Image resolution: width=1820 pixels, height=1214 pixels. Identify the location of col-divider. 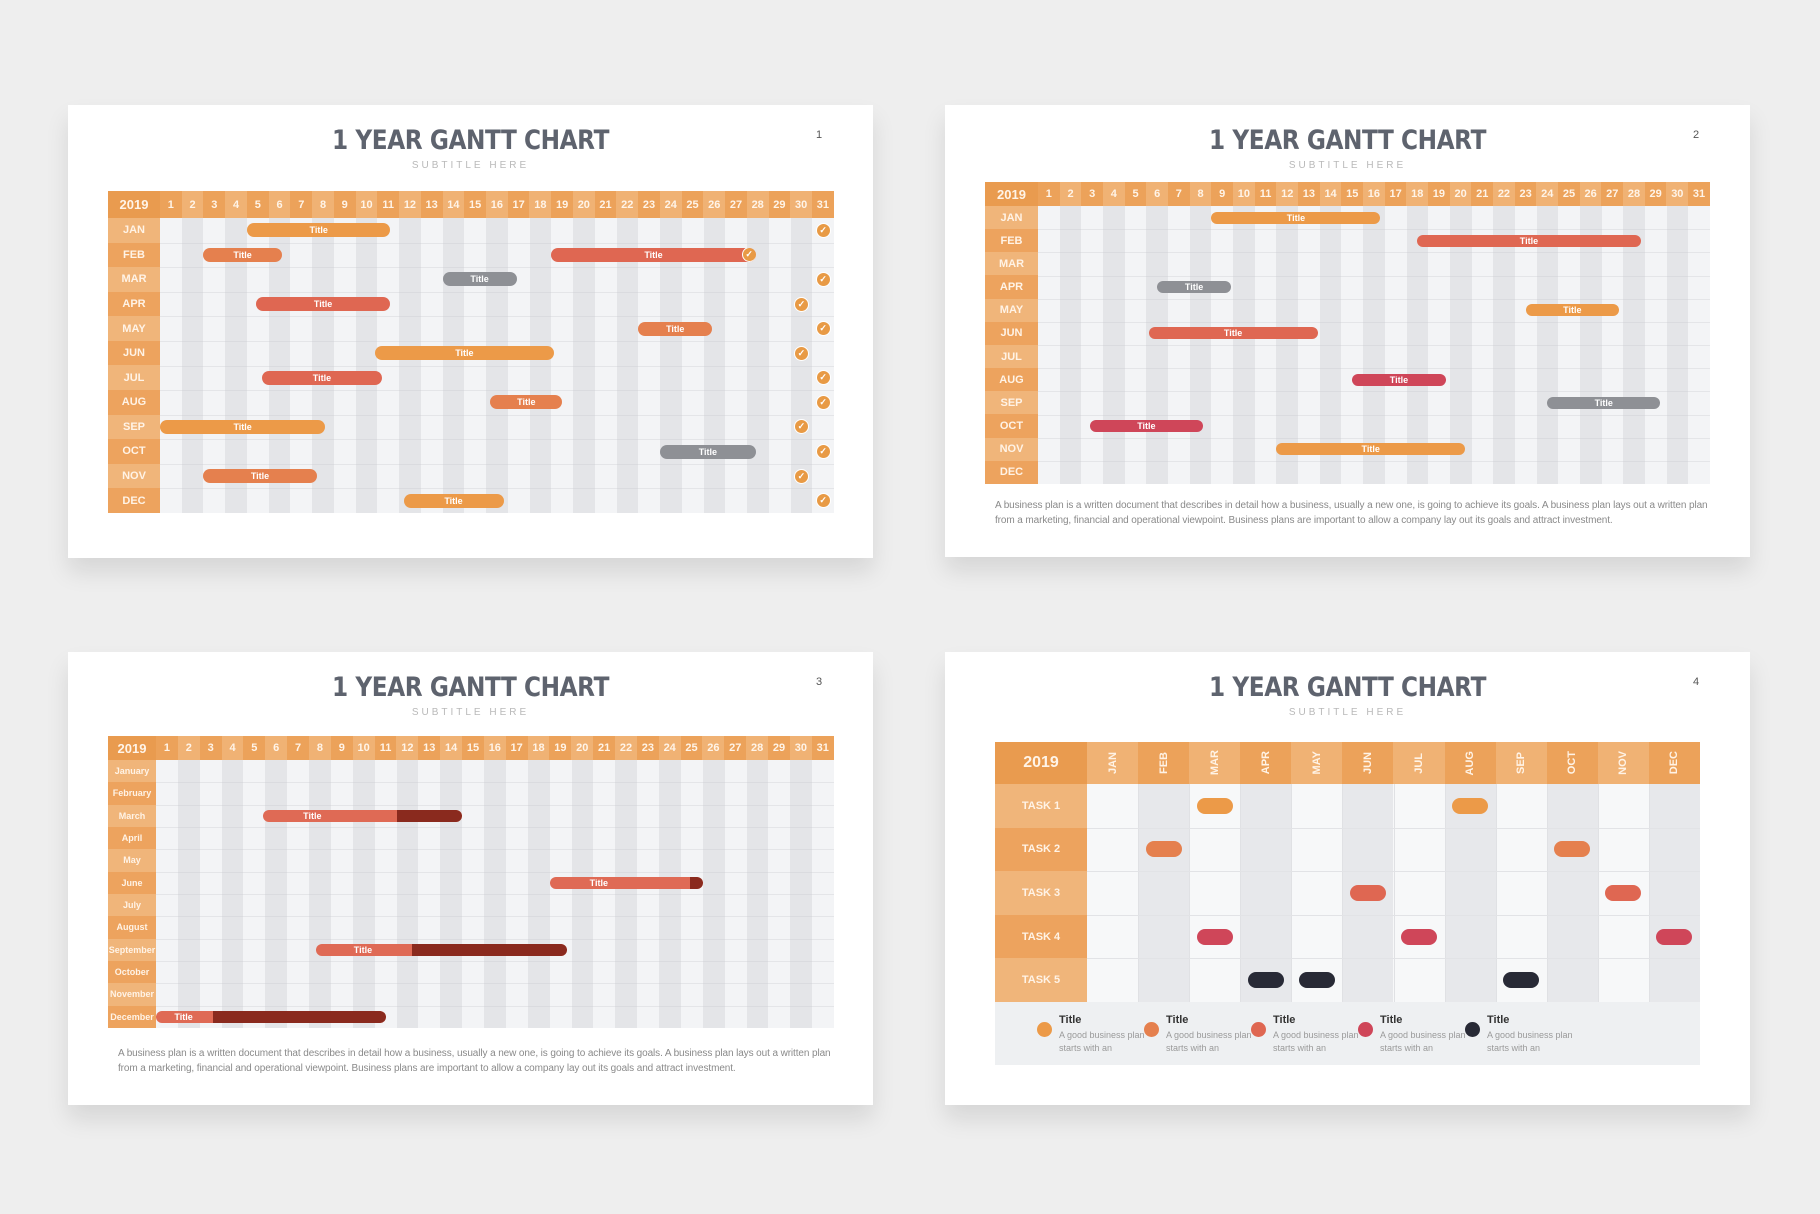
(1394, 893).